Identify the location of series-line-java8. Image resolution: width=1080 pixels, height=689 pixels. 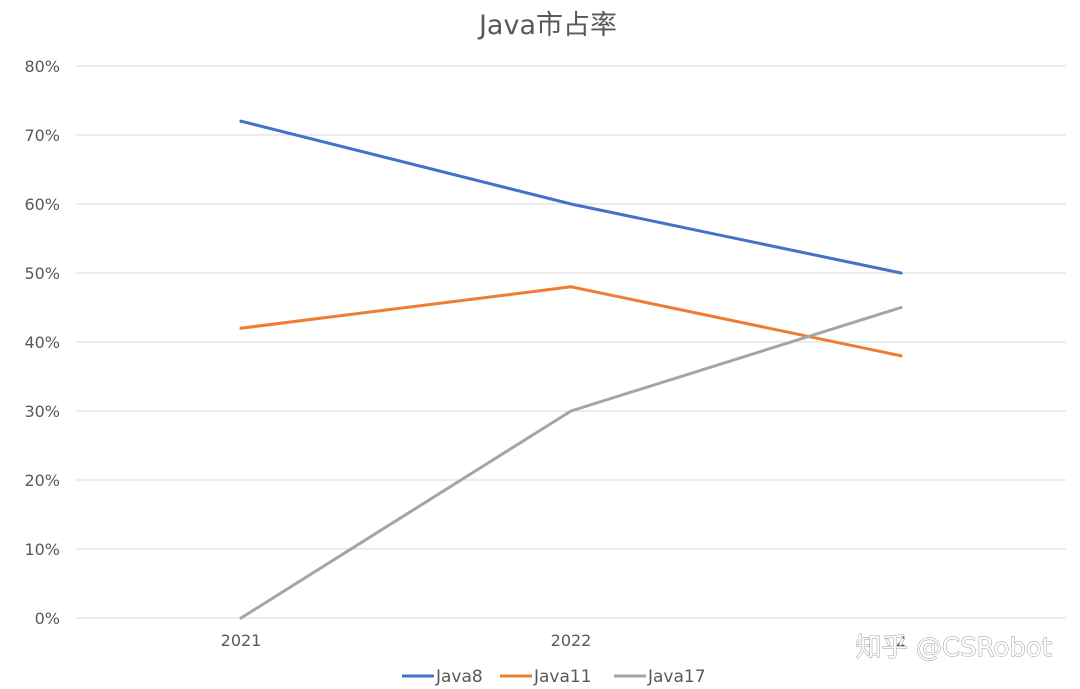
(571, 197).